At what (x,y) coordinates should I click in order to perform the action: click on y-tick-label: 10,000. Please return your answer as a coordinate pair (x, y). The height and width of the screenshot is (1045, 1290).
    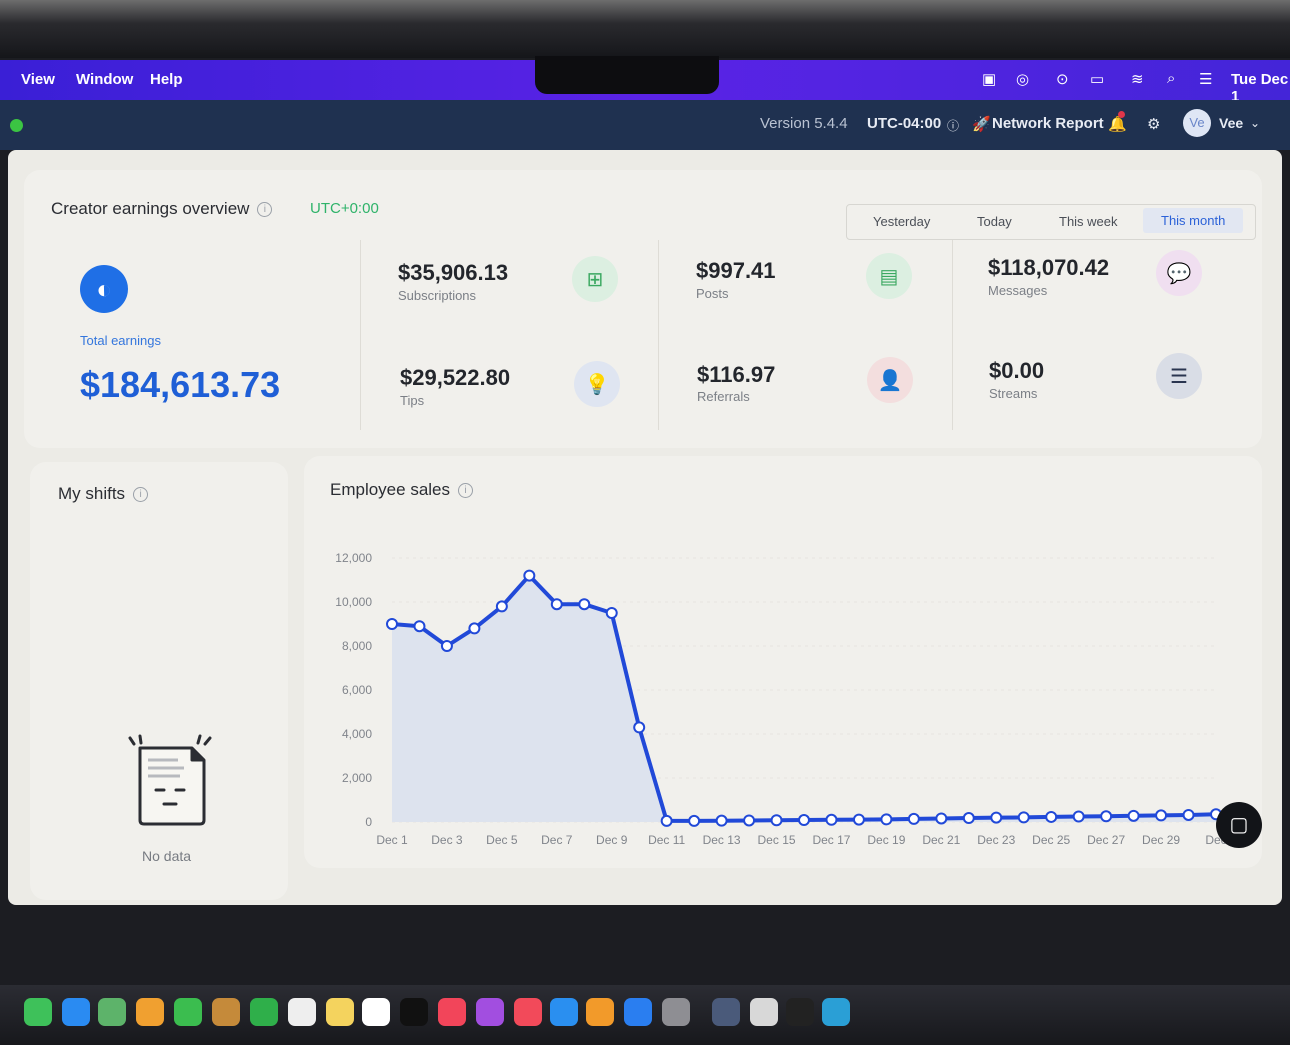
    Looking at the image, I should click on (353, 602).